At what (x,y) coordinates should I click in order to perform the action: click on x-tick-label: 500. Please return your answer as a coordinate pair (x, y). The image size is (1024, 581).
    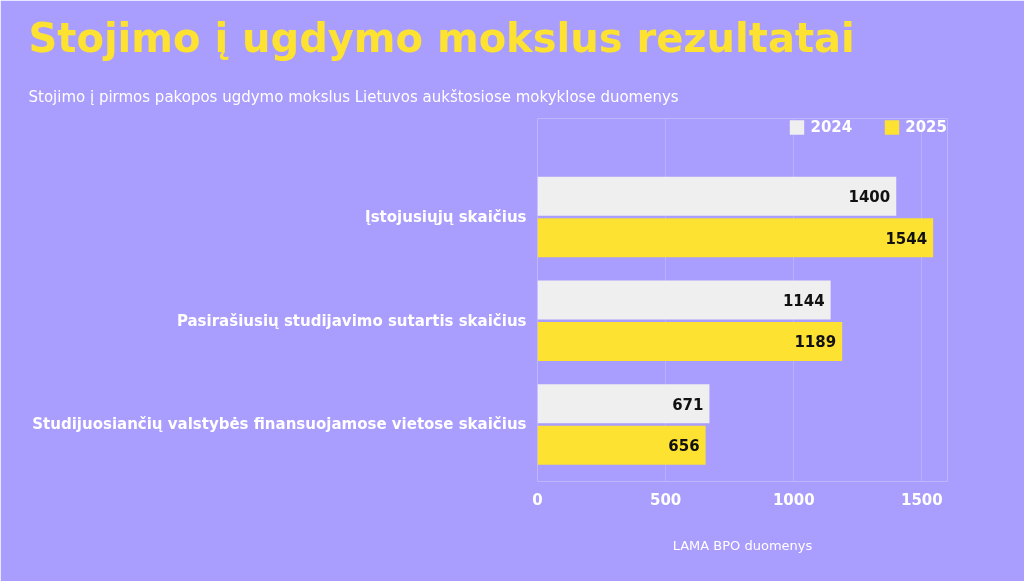
    Looking at the image, I should click on (665, 499).